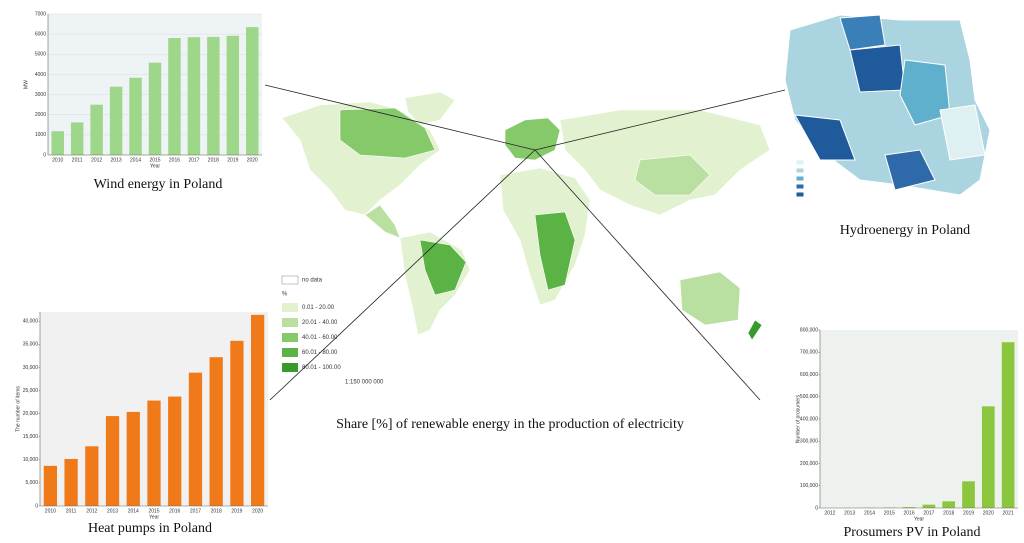  I want to click on central-africa, so click(555, 251).